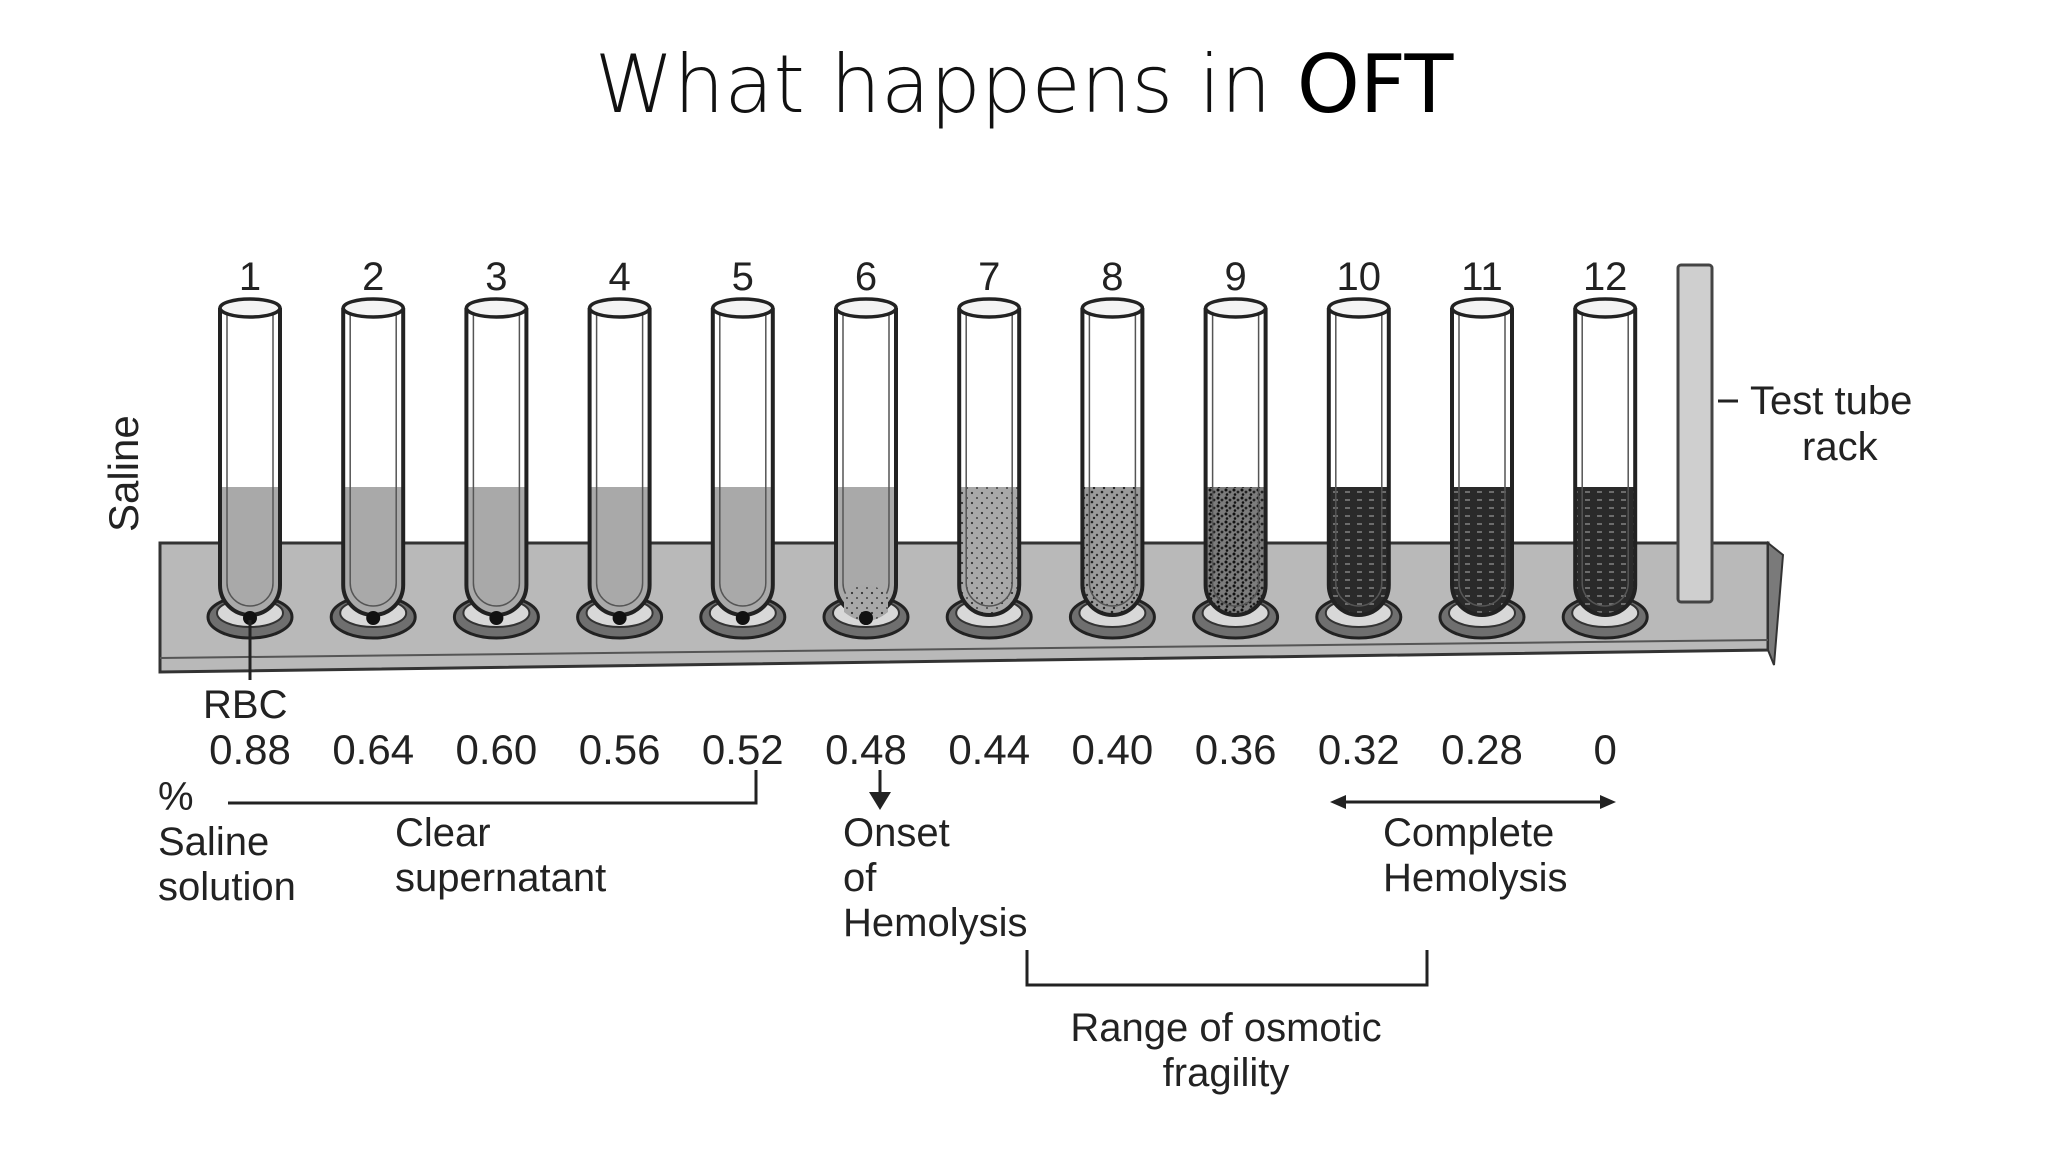 This screenshot has height=1152, width=2048. I want to click on tube-number: 7, so click(989, 277).